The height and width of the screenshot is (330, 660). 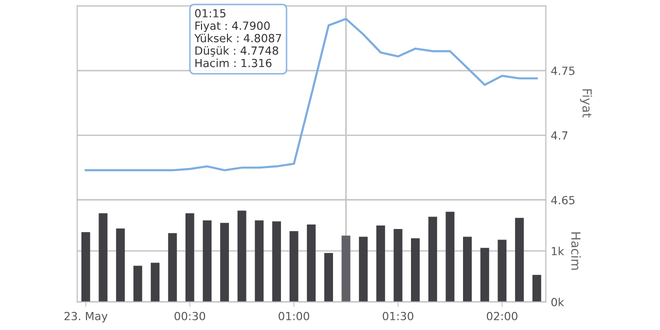 I want to click on x-tick-label: 00:30, so click(x=190, y=316).